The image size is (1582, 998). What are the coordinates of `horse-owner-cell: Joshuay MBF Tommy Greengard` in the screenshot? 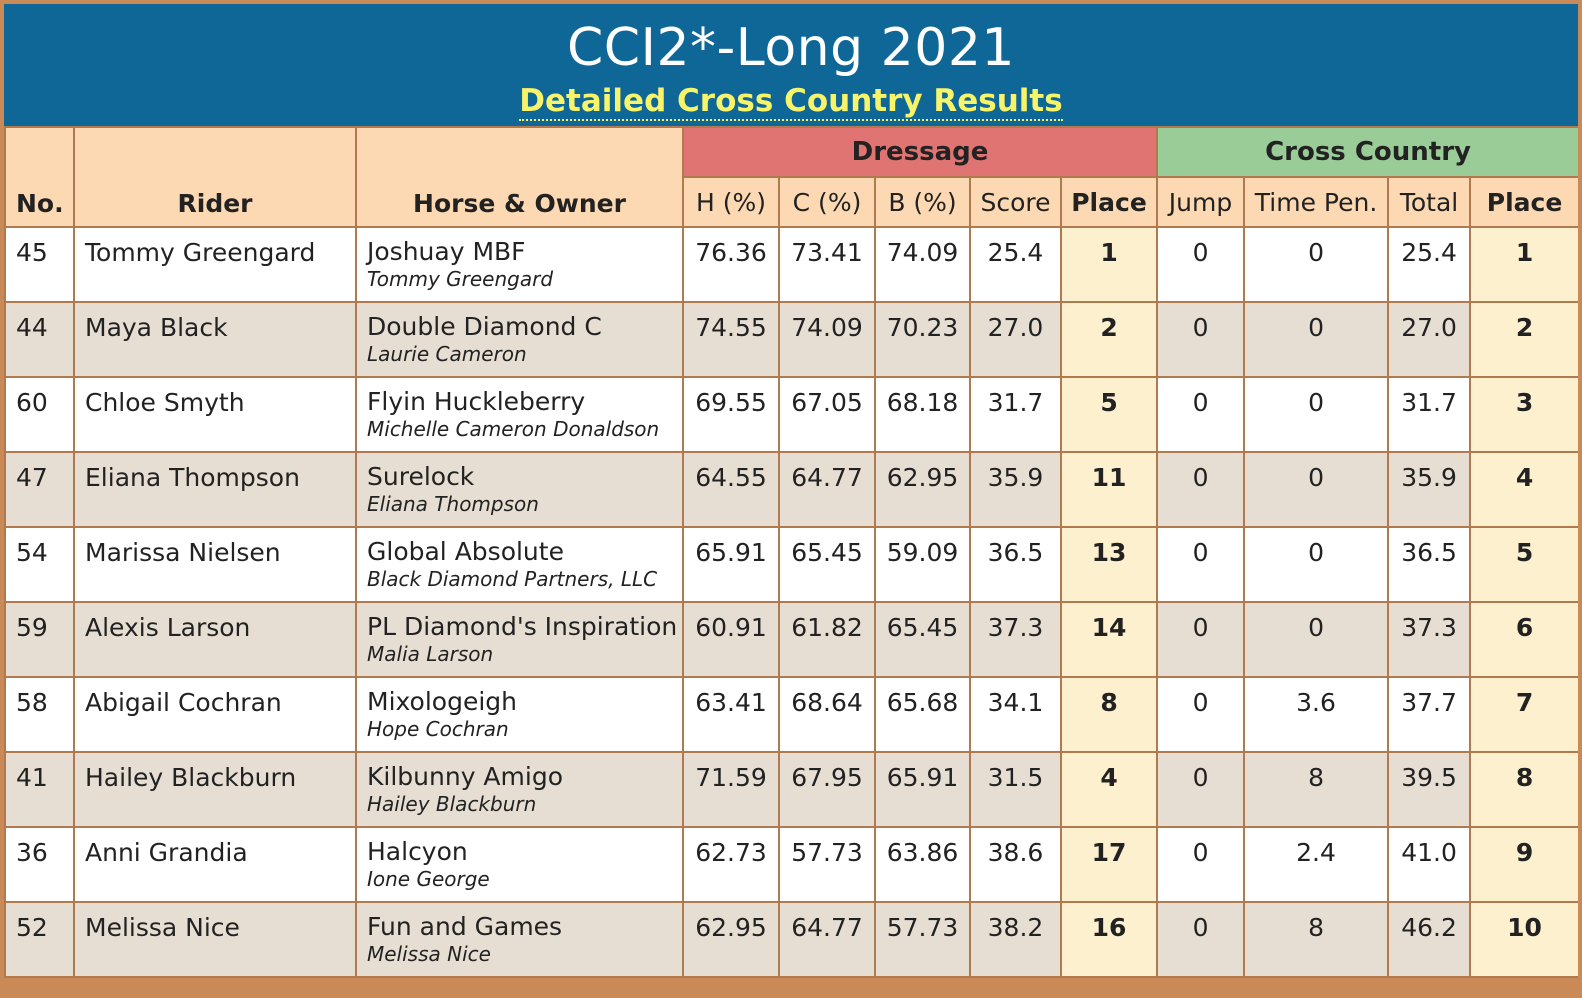 It's located at (519, 264).